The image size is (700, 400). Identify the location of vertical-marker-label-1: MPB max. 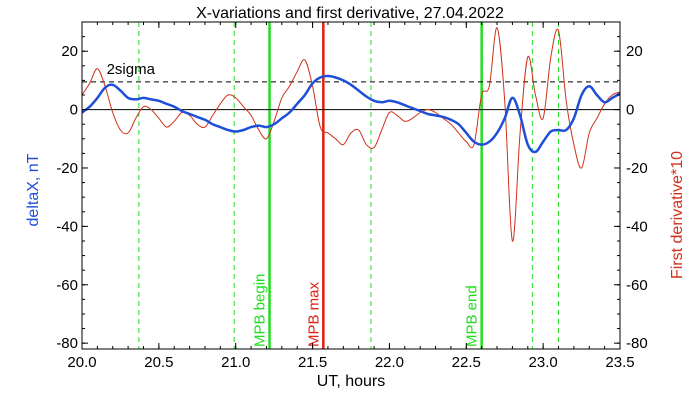
(313, 314).